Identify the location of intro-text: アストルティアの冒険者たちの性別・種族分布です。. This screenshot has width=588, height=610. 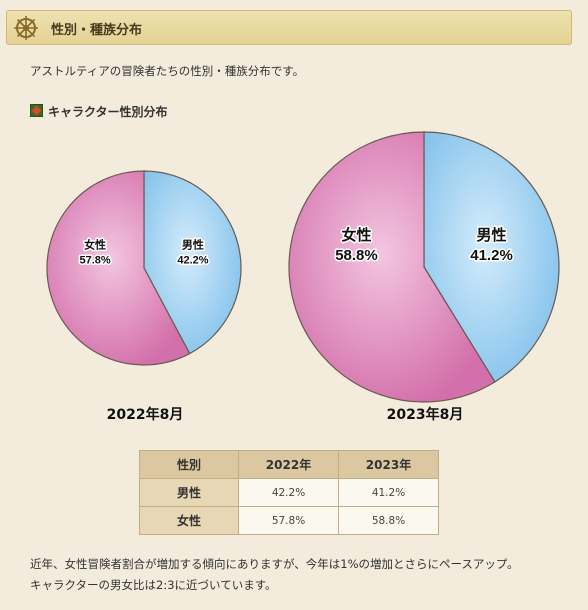
(167, 71).